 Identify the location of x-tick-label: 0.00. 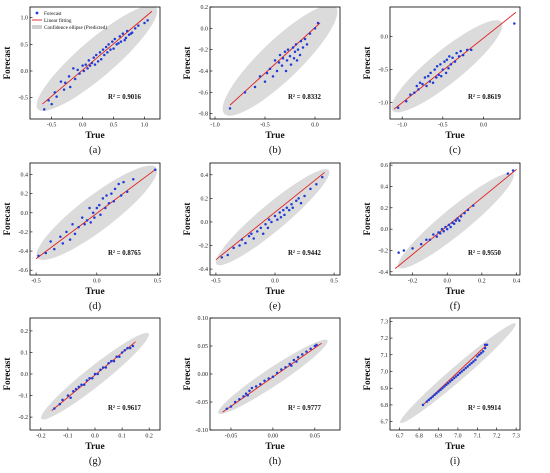
(273, 437).